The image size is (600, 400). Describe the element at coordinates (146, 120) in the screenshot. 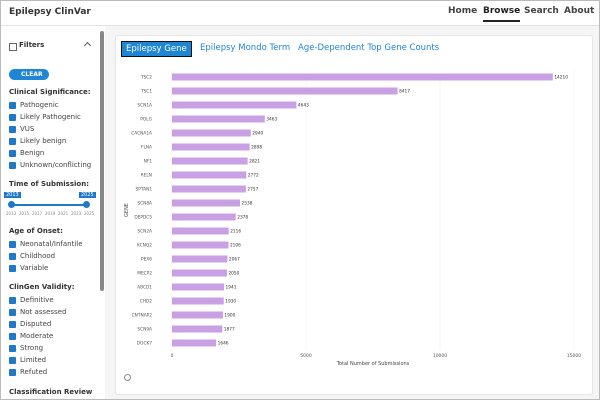

I see `y-tick-label: POLG` at that location.